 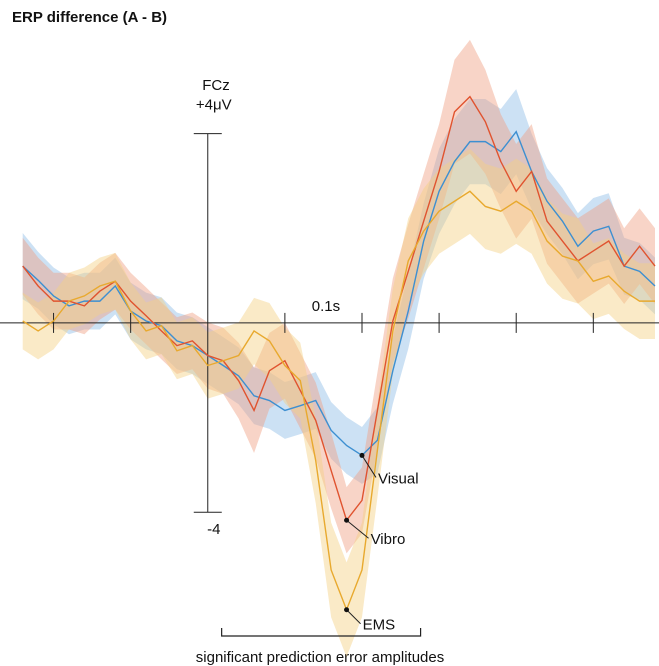 What do you see at coordinates (320, 657) in the screenshot?
I see `annotation: significant prediction error amplitudes` at bounding box center [320, 657].